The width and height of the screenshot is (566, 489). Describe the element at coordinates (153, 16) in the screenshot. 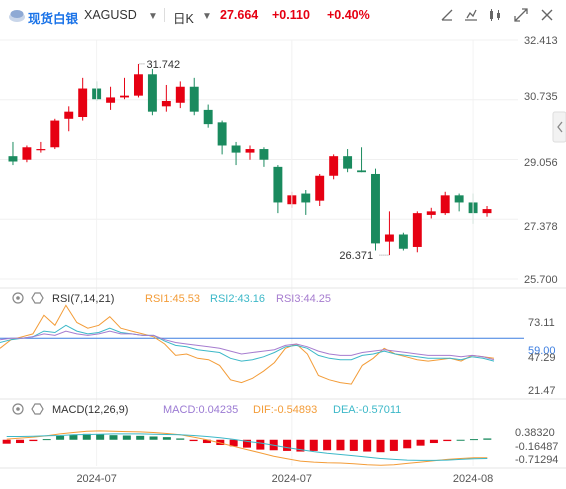

I see `dropdown-chevron-icon: ▼` at that location.